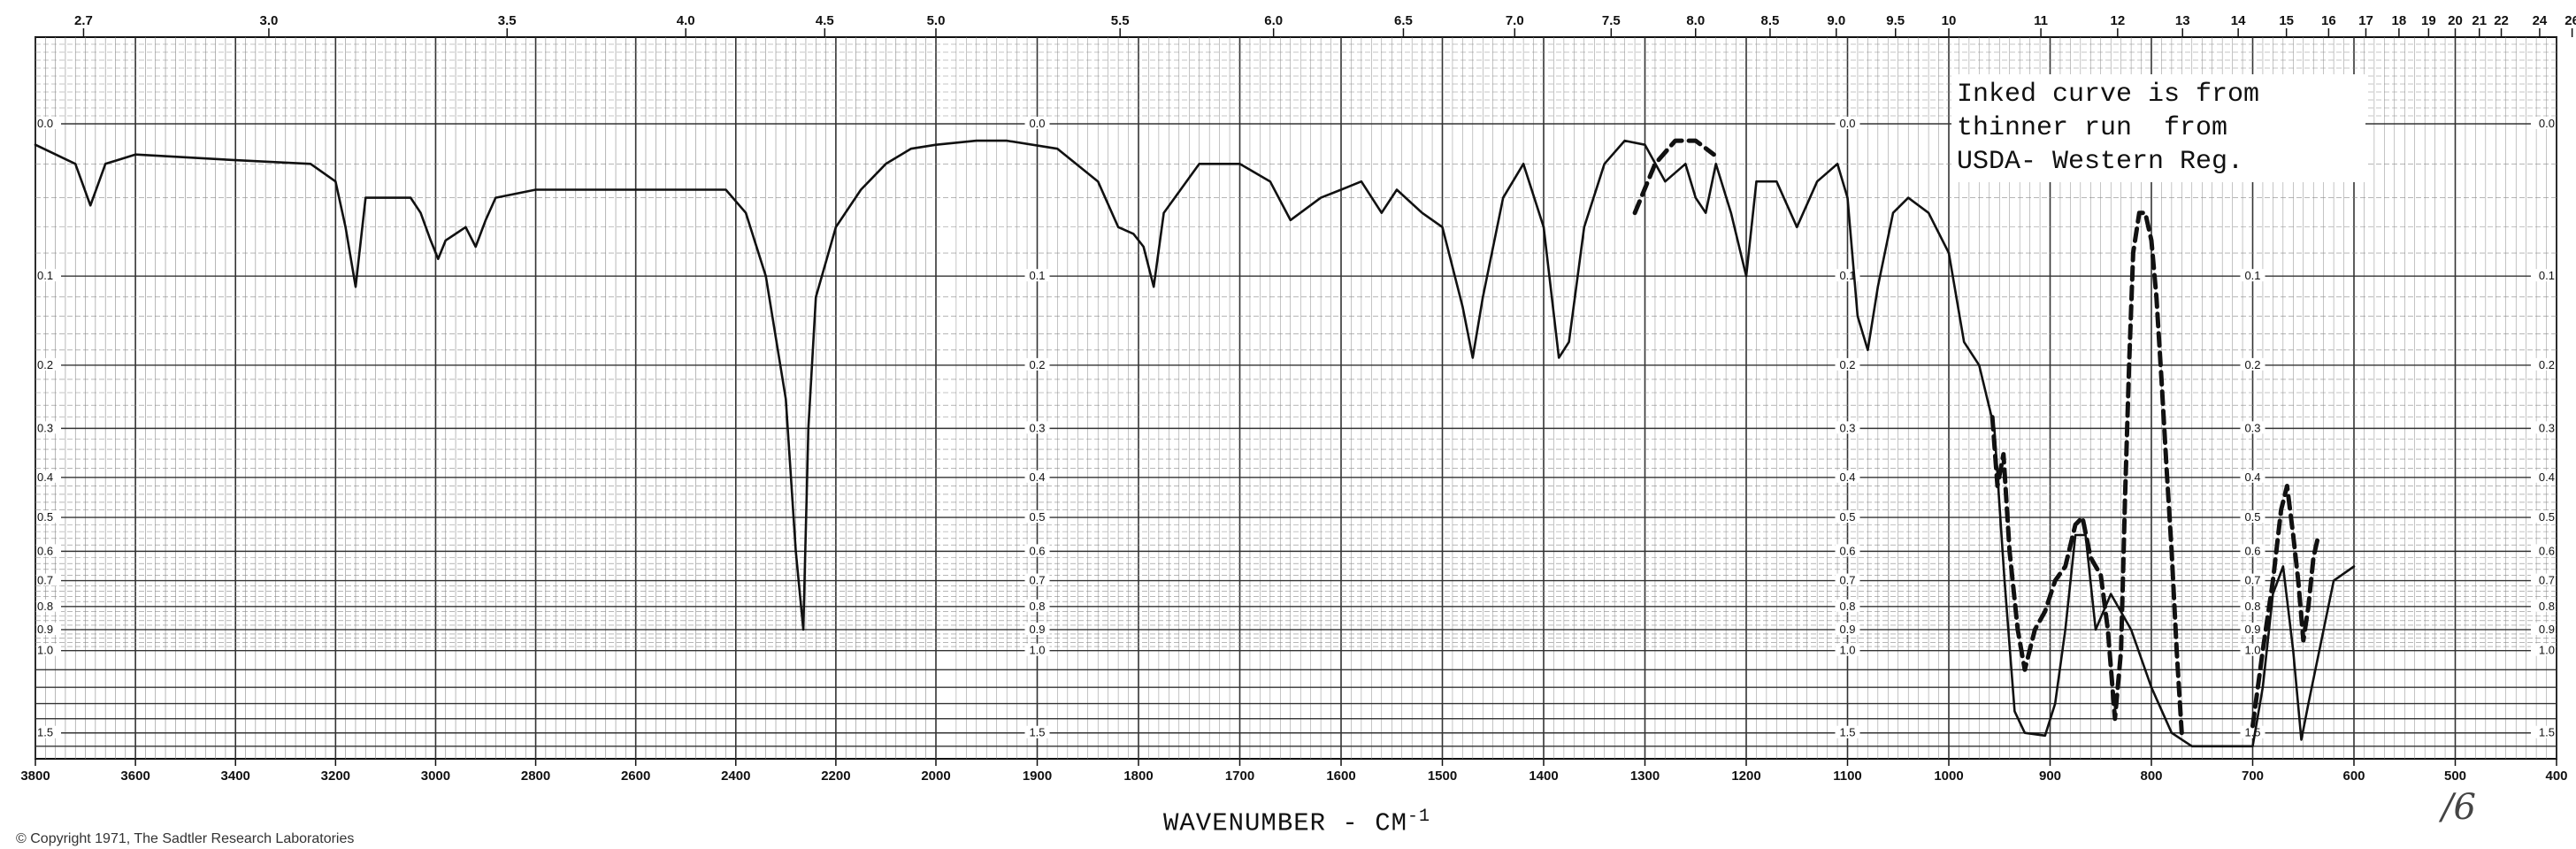 This screenshot has height=849, width=2576. What do you see at coordinates (2151, 776) in the screenshot?
I see `wavenumber-tick-label: 800` at bounding box center [2151, 776].